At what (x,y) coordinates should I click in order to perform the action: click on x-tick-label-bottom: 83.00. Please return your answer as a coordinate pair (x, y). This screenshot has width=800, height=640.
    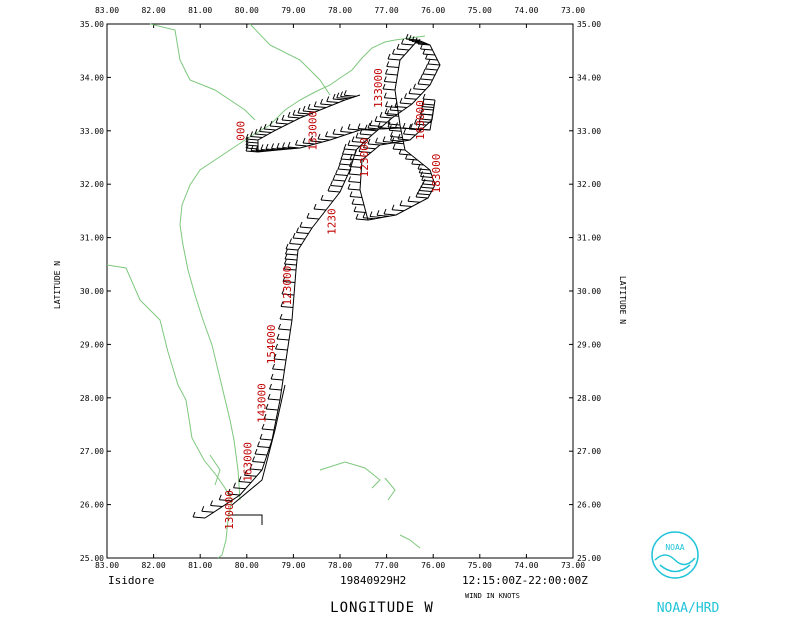
    Looking at the image, I should click on (107, 565).